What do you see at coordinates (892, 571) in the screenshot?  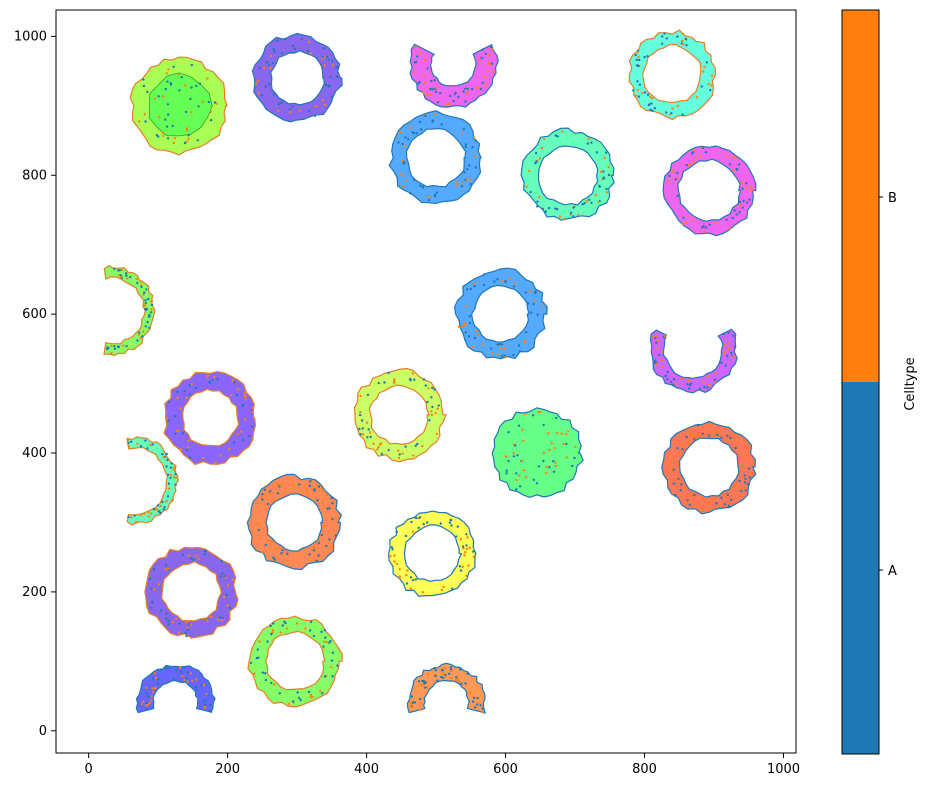 I see `colorbar-tick-label-a: A` at bounding box center [892, 571].